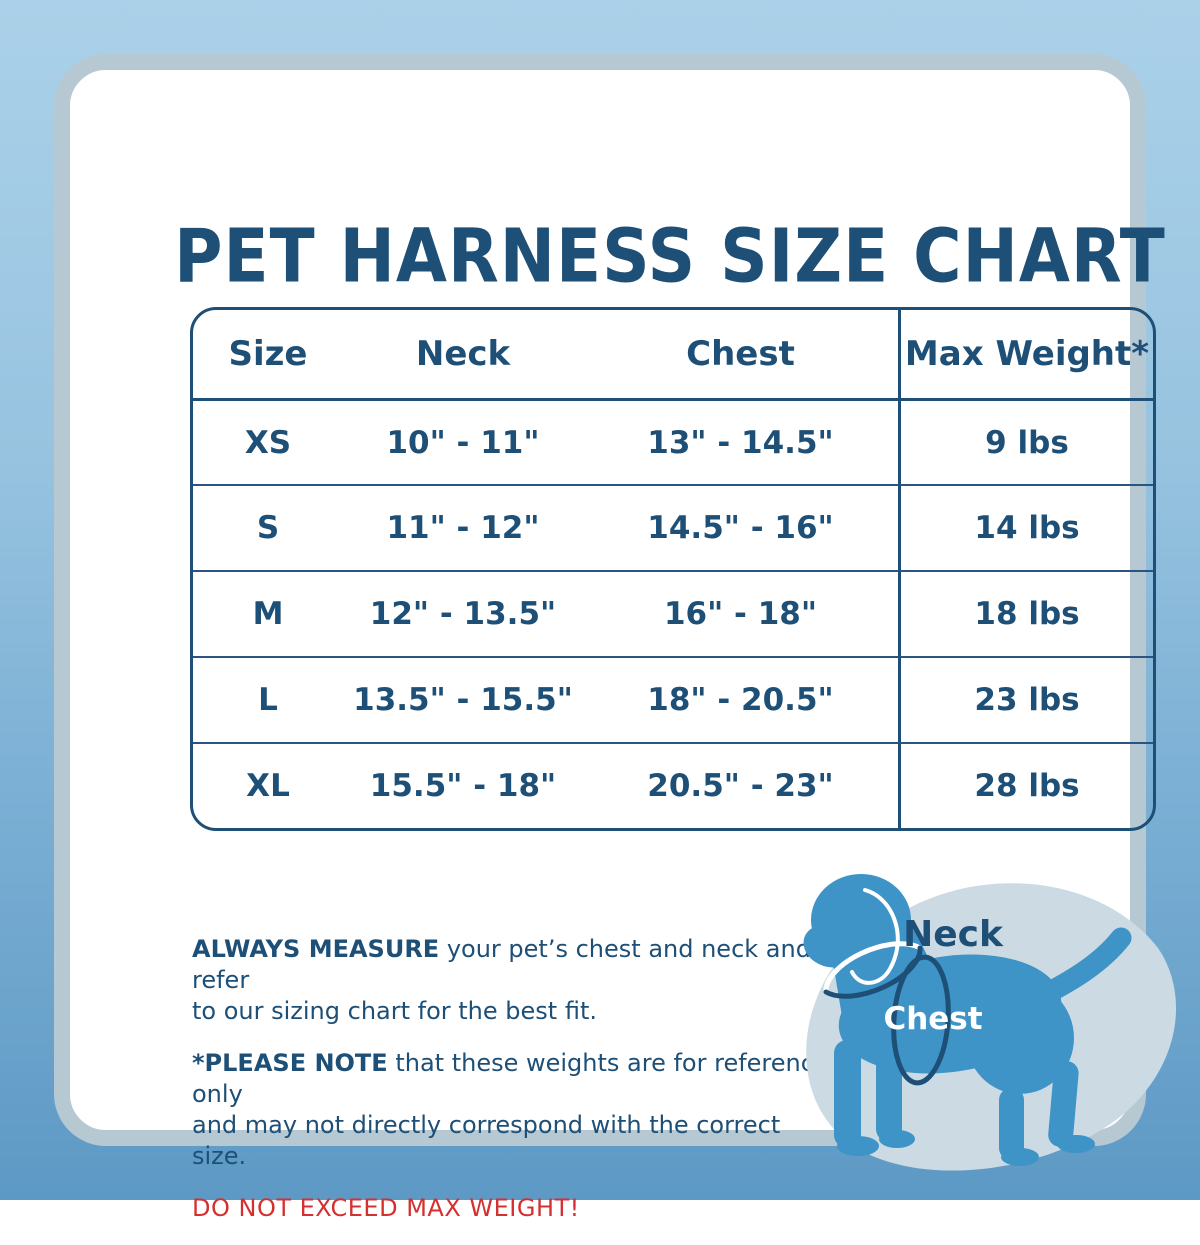 The image size is (1200, 1245). I want to click on table-row: L 13.5" - 15.5" 18" - 20.5" 23 lbs, so click(673, 699).